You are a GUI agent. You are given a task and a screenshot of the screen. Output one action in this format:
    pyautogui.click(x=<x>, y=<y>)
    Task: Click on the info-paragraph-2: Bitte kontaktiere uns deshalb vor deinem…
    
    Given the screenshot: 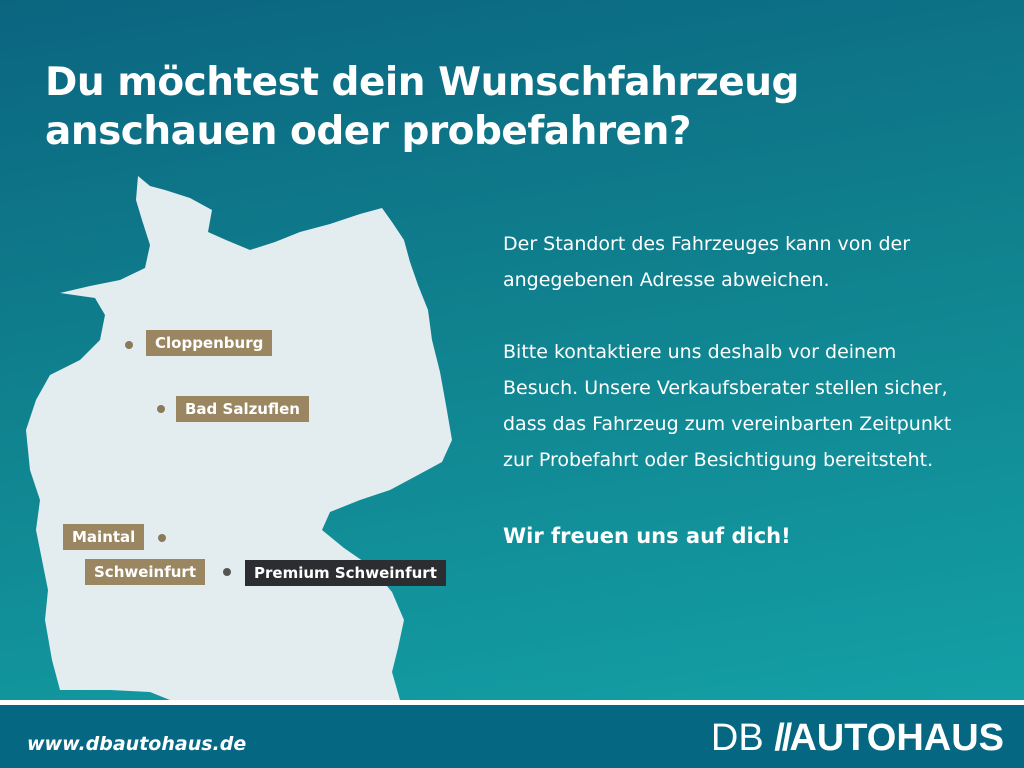 What is the action you would take?
    pyautogui.click(x=727, y=406)
    